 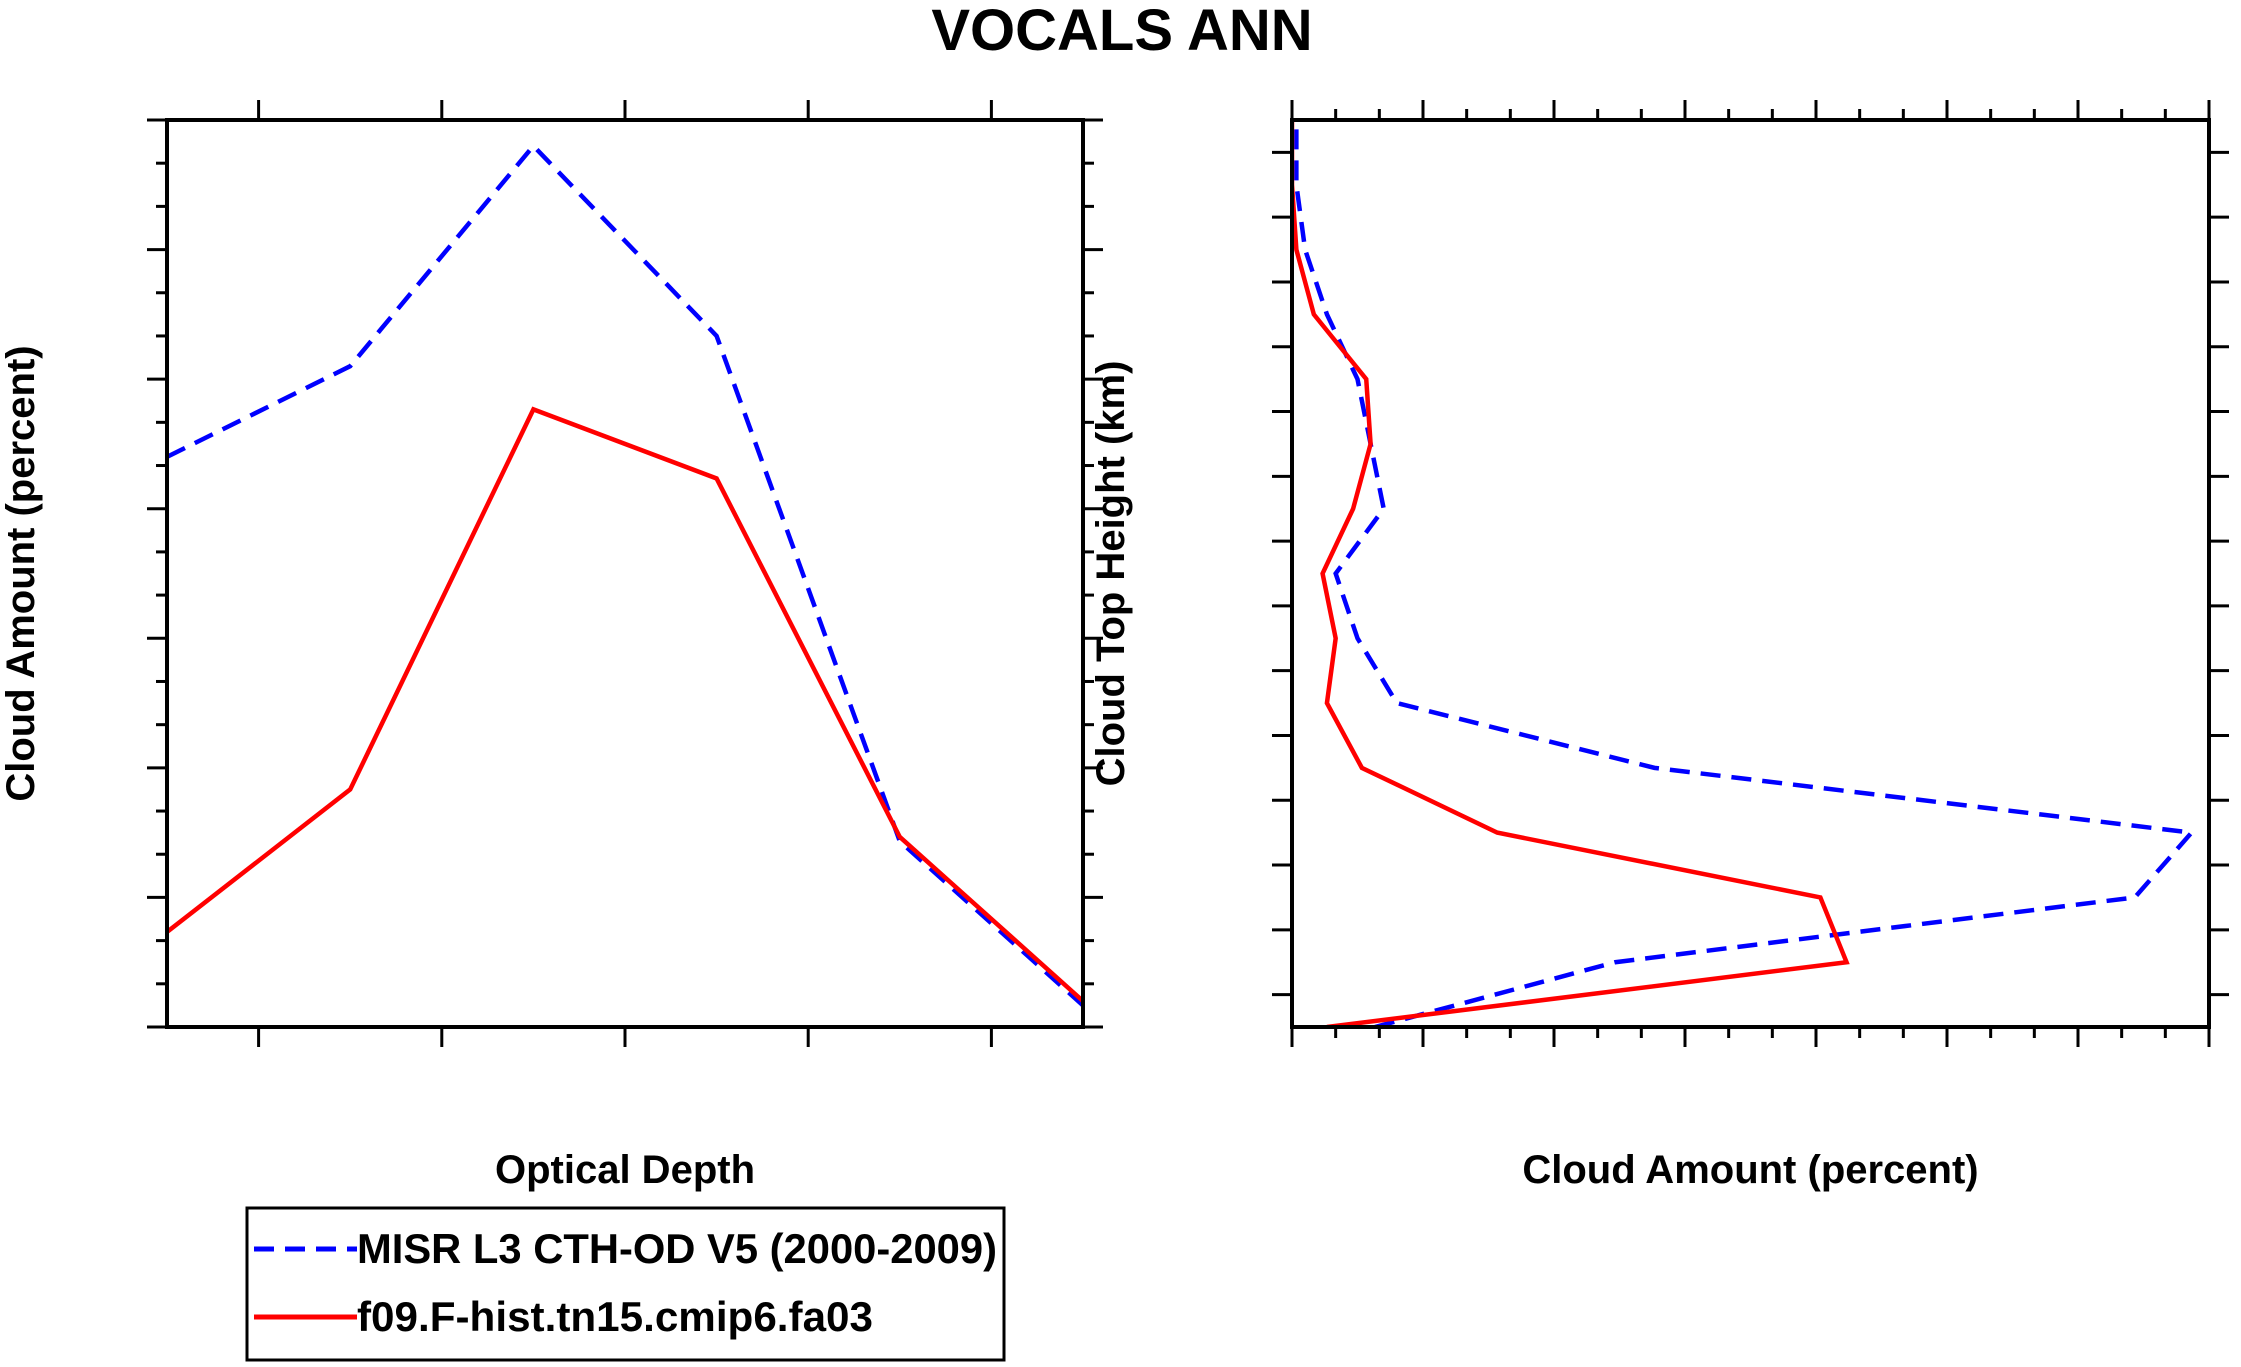 What do you see at coordinates (625, 1170) in the screenshot?
I see `x-axis-title: Optical Depth` at bounding box center [625, 1170].